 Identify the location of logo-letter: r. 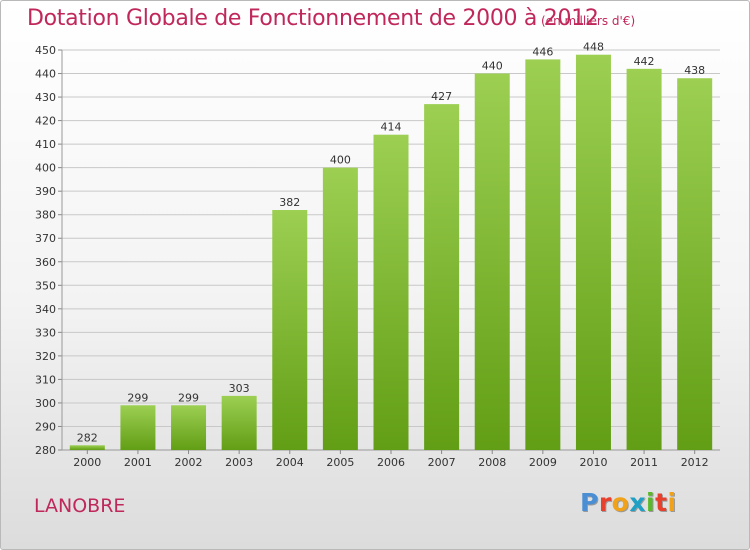
(605, 502).